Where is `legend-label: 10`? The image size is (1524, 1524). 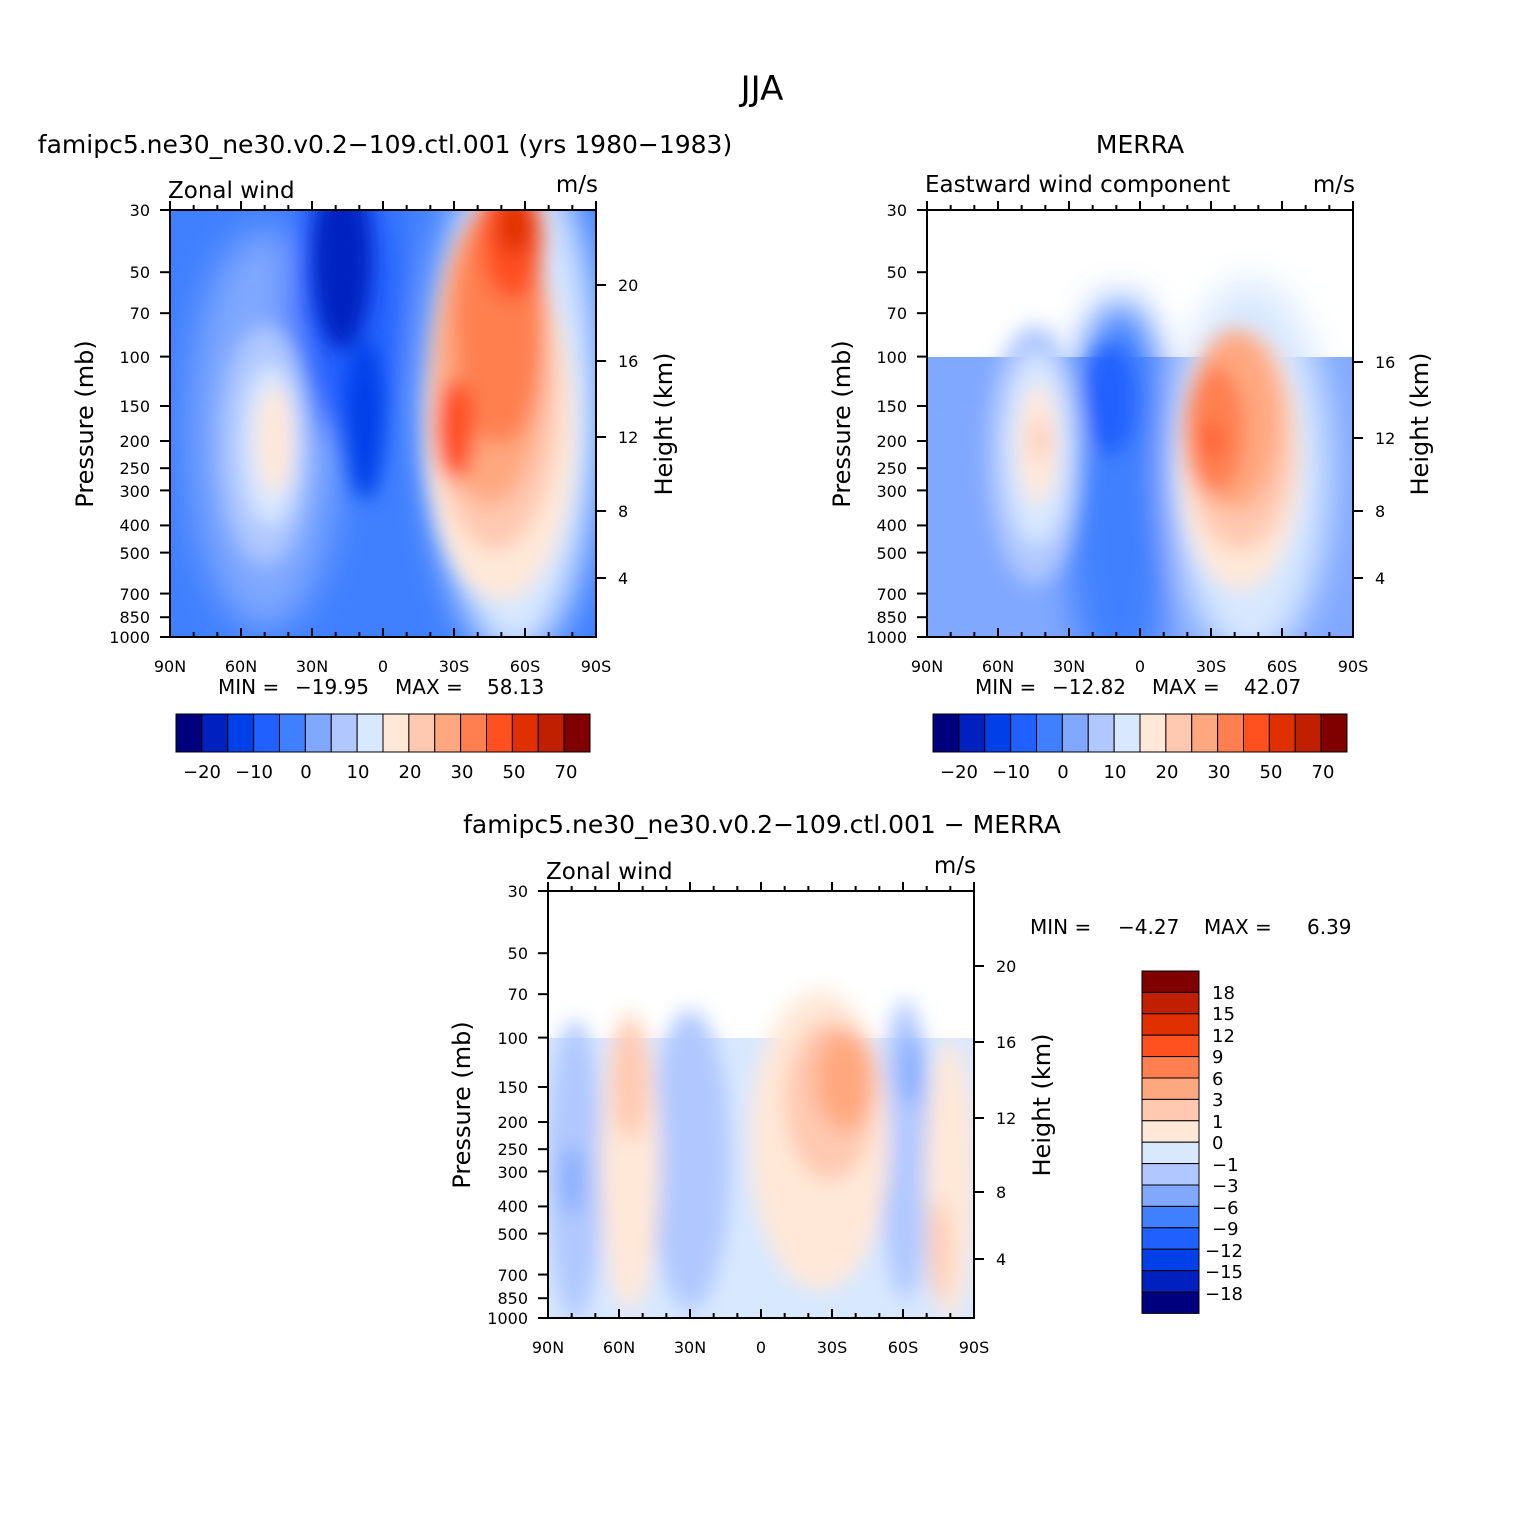 legend-label: 10 is located at coordinates (1115, 772).